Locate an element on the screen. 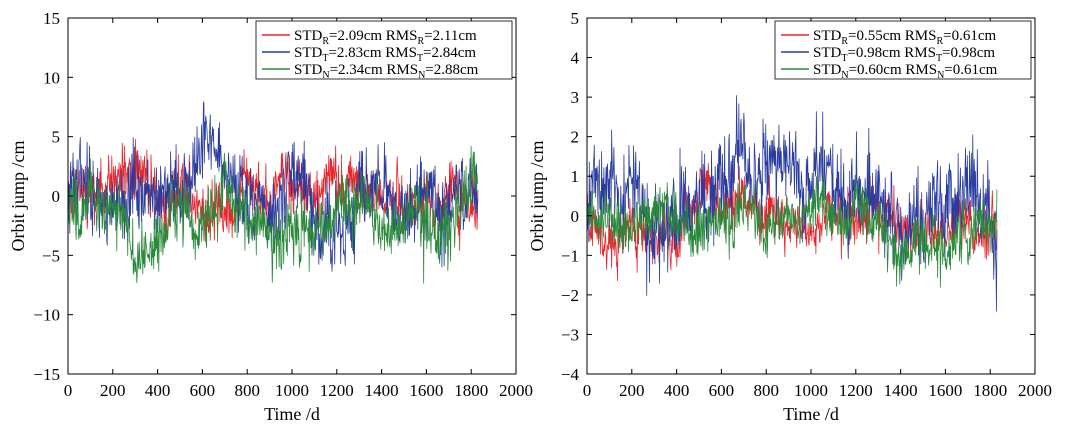 This screenshot has height=427, width=1069. legend-entry-N: STDN=2.34cm RMSN=2.88cm is located at coordinates (386, 71).